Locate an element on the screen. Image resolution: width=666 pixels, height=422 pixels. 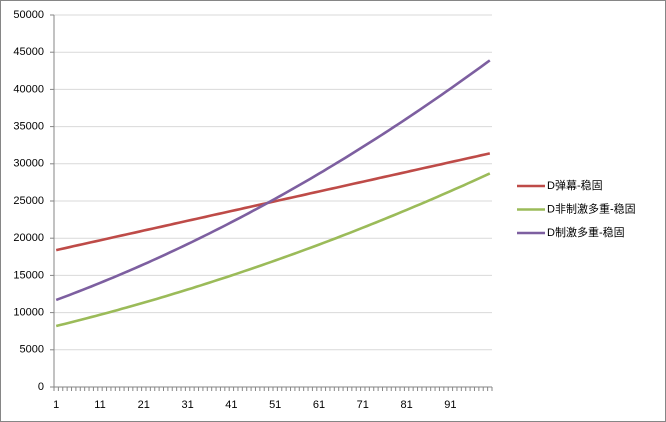
x-tick-label: 61 is located at coordinates (319, 405).